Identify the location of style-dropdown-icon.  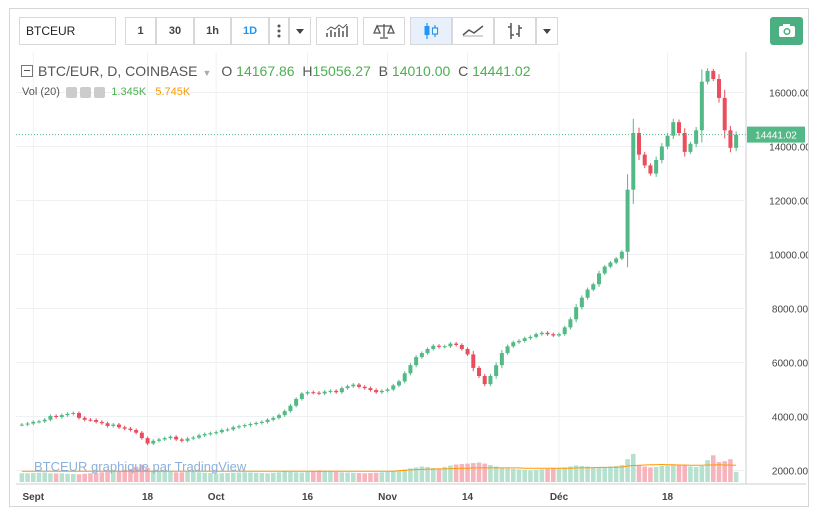
(547, 31).